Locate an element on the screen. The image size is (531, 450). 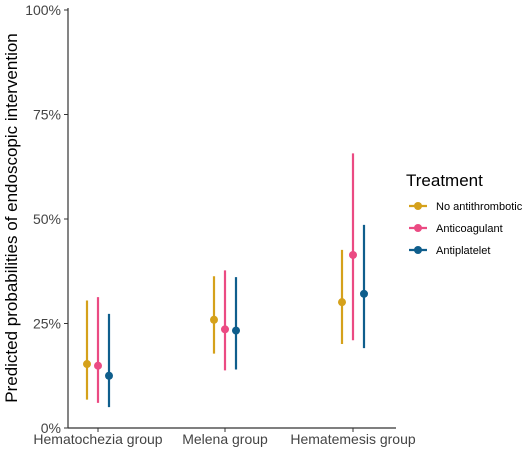
x-tick-label: Melena group is located at coordinates (225, 439).